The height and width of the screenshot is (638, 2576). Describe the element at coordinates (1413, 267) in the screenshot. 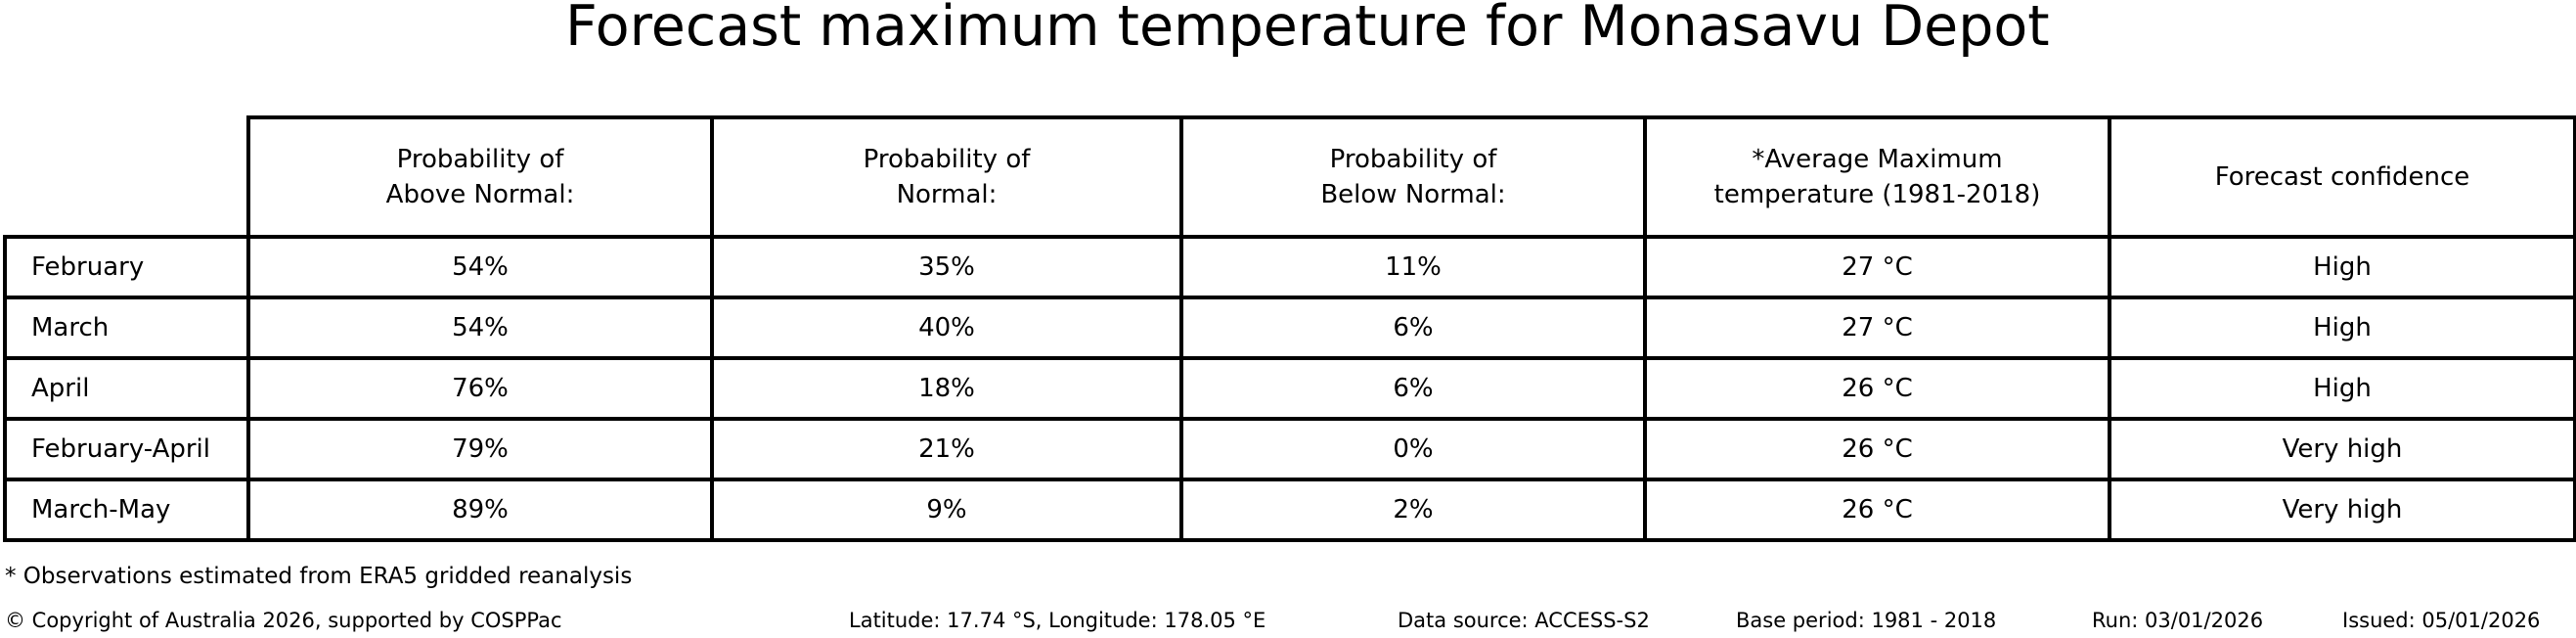

I see `cell-below-normal: 11%` at that location.